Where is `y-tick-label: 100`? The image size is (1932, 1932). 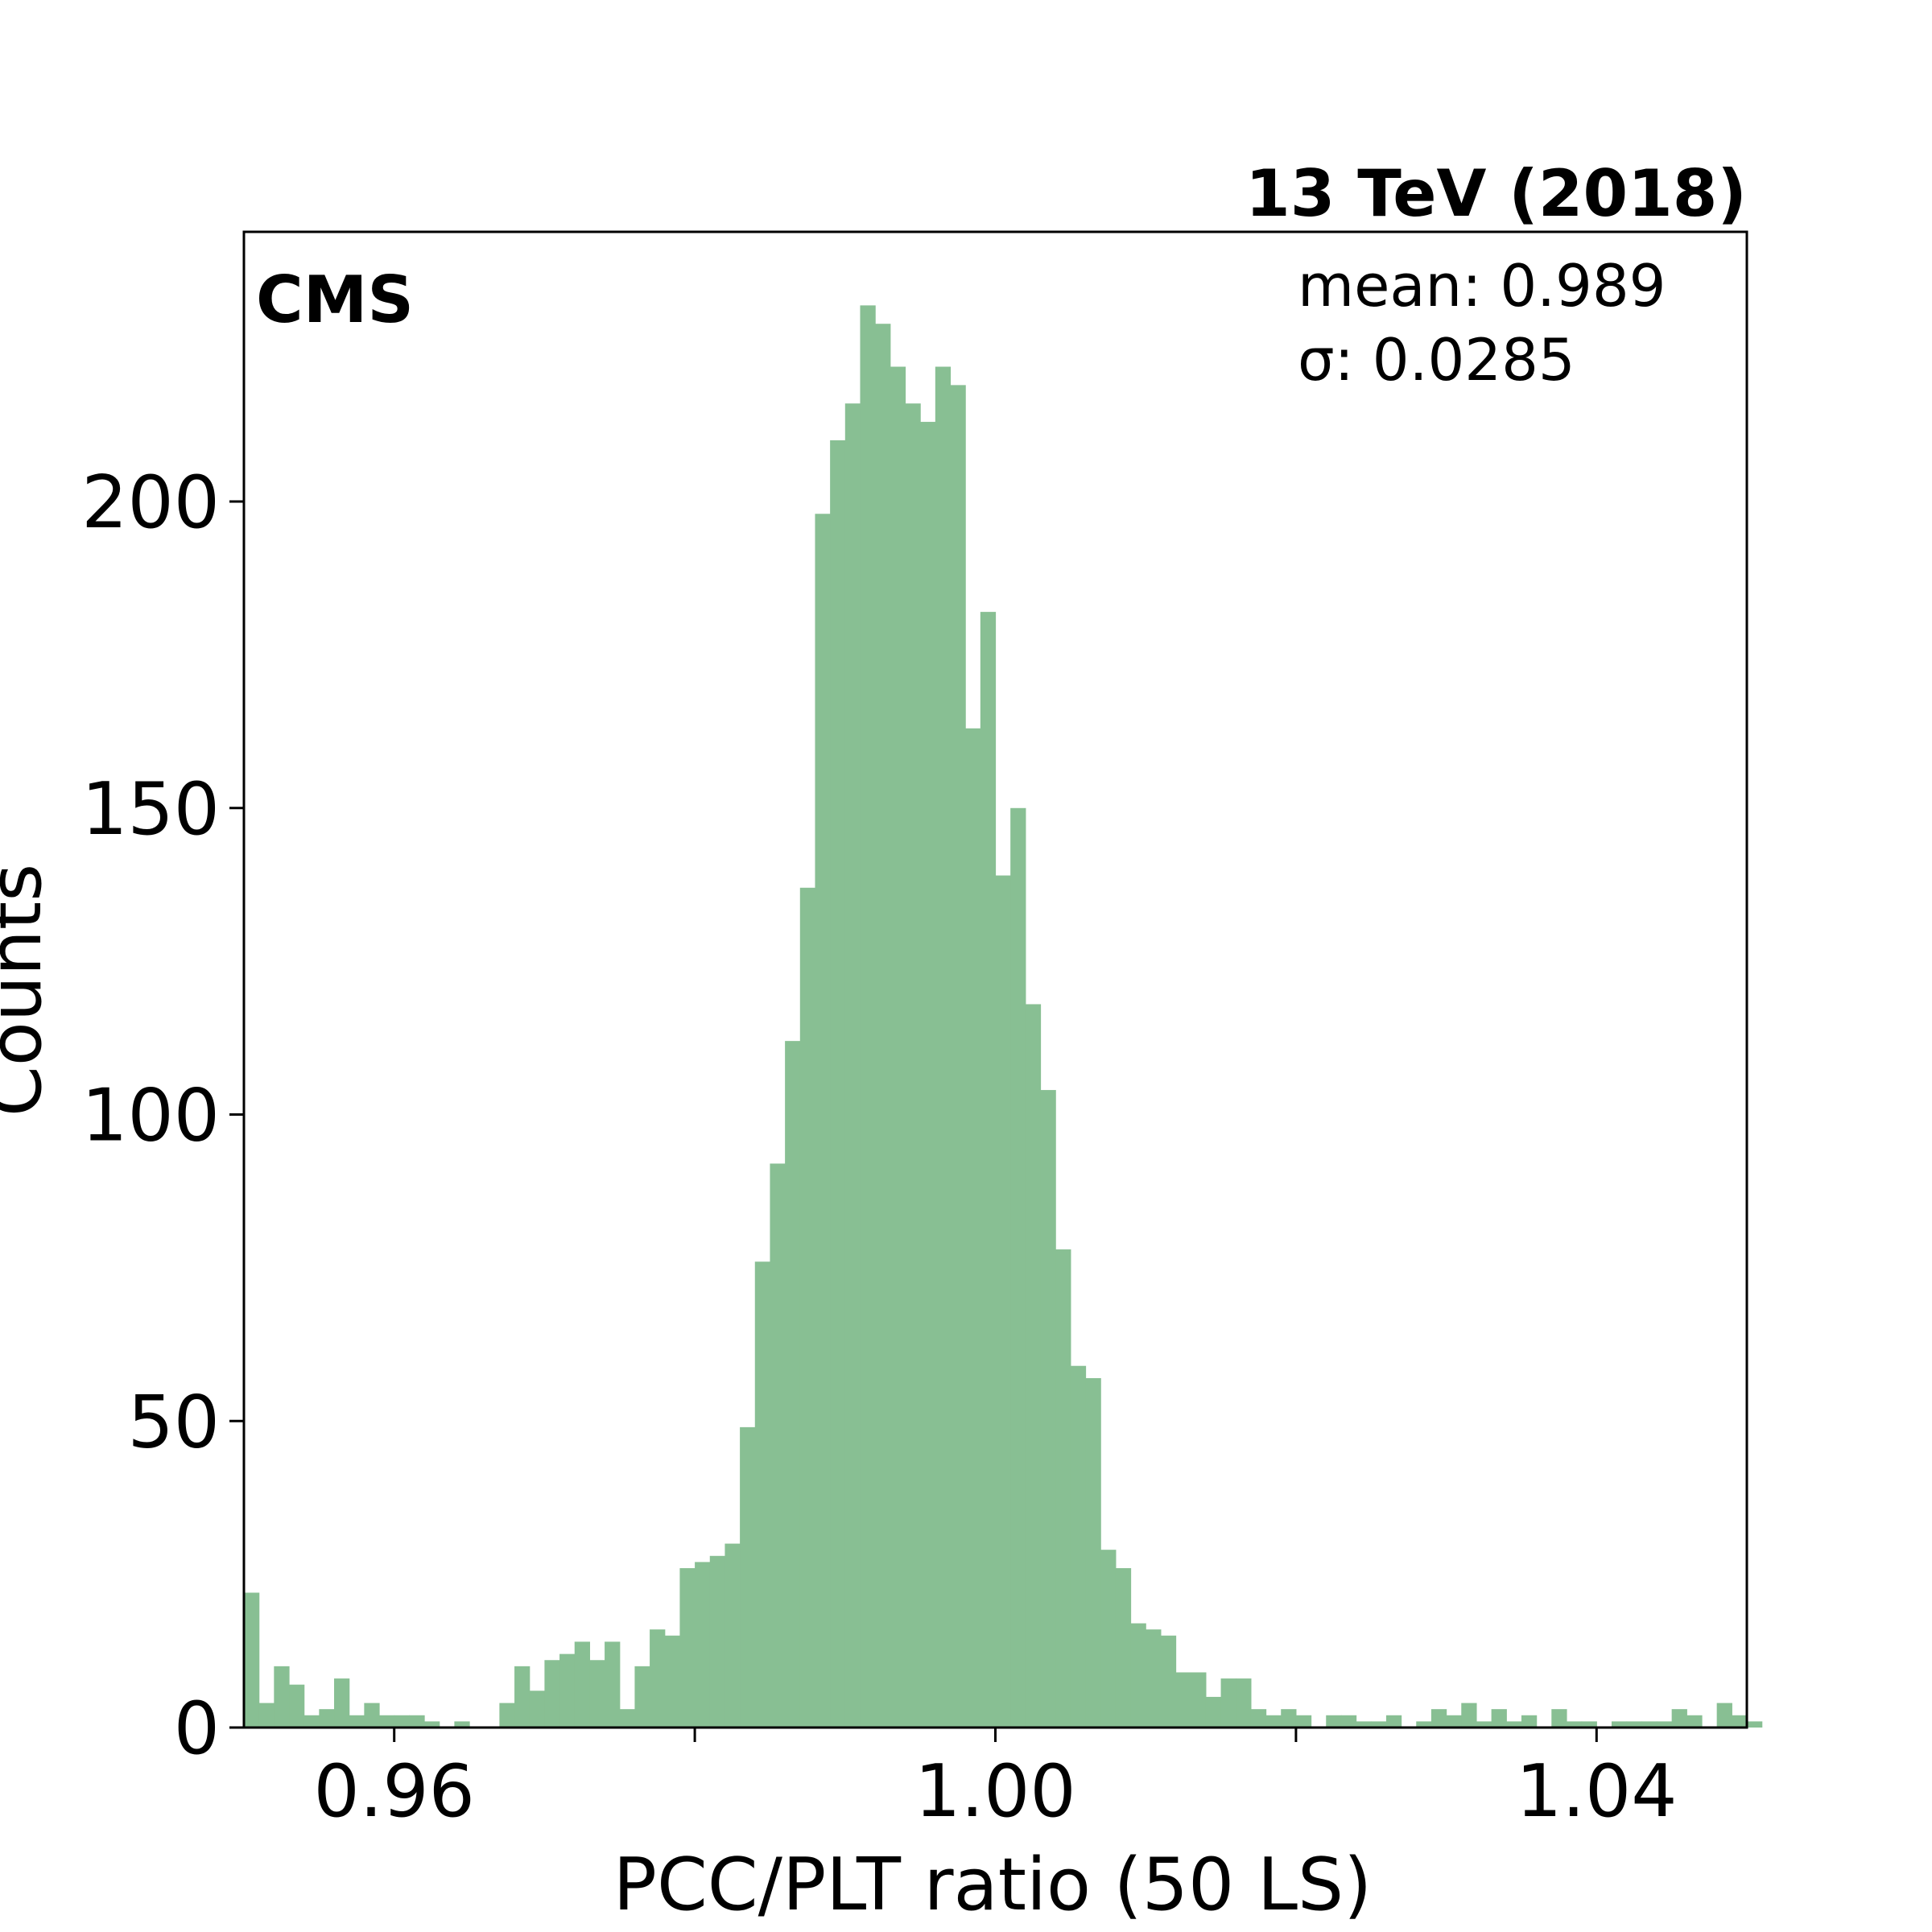
y-tick-label: 100 is located at coordinates (150, 1116).